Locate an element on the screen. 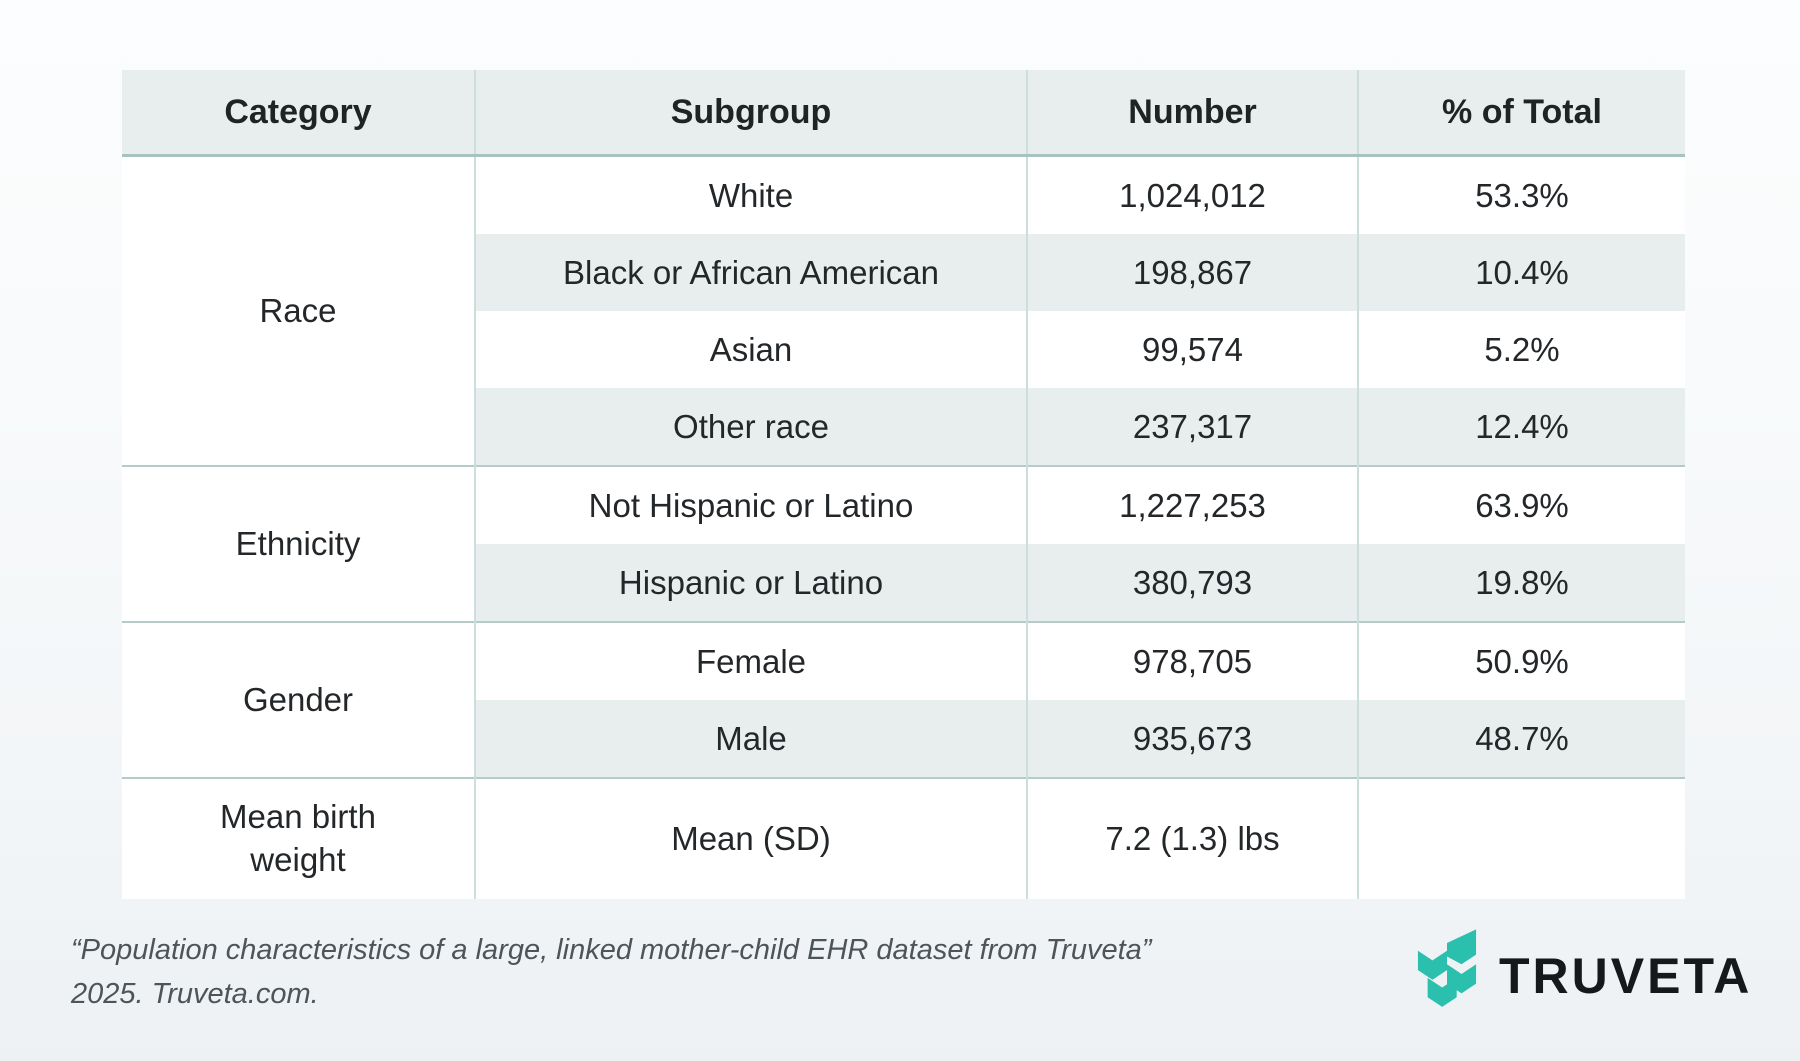  subgroup-cell: Female is located at coordinates (750, 660).